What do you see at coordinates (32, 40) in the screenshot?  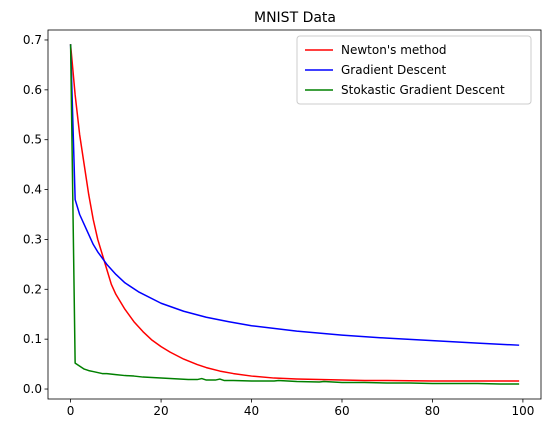 I see `y-tick-label: 0.7` at bounding box center [32, 40].